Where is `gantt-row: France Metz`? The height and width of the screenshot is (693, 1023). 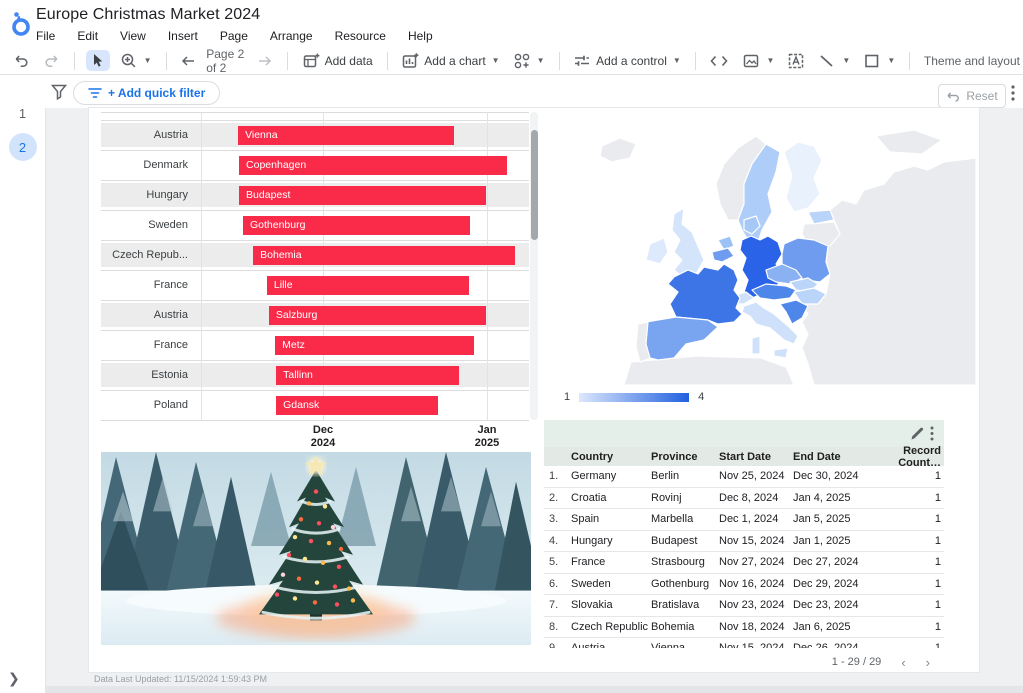
gantt-row: France Metz is located at coordinates (315, 346).